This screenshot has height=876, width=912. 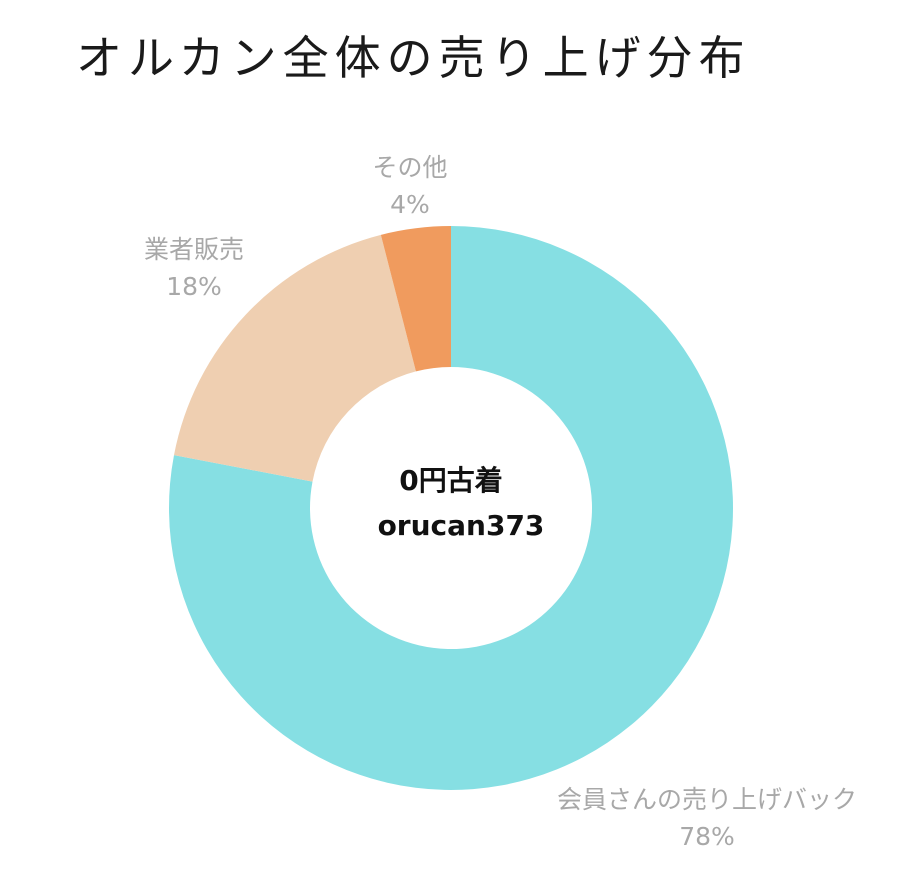 I want to click on slice-label-value-2: 4%, so click(x=410, y=204).